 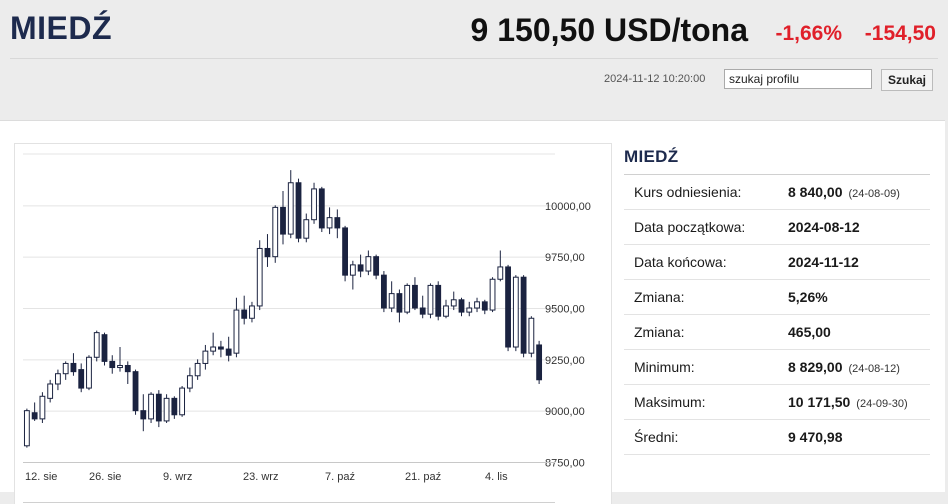 What do you see at coordinates (340, 477) in the screenshot?
I see `x-tick-label: 7. paź` at bounding box center [340, 477].